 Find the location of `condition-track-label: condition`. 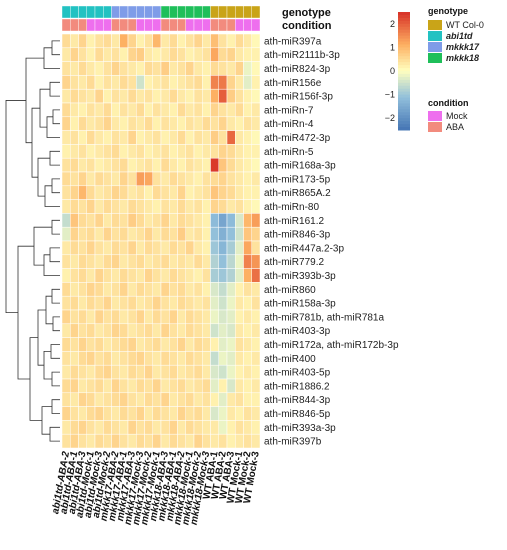

condition-track-label: condition is located at coordinates (307, 26).